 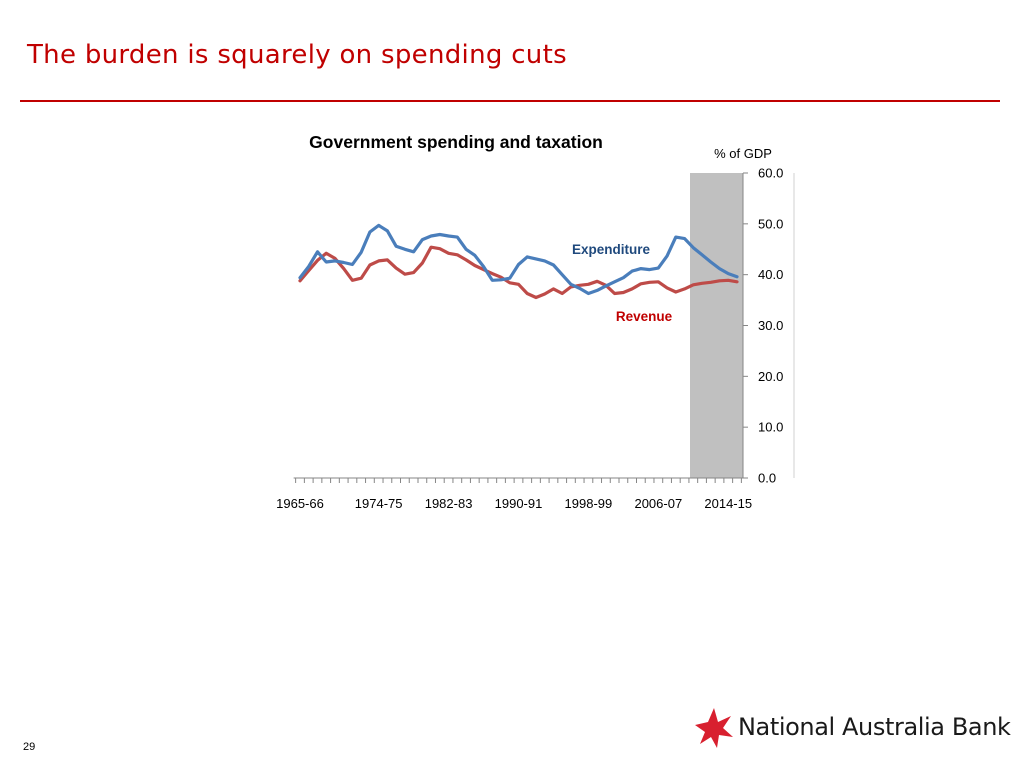 I want to click on series-label-revenue: Revenue, so click(x=644, y=316).